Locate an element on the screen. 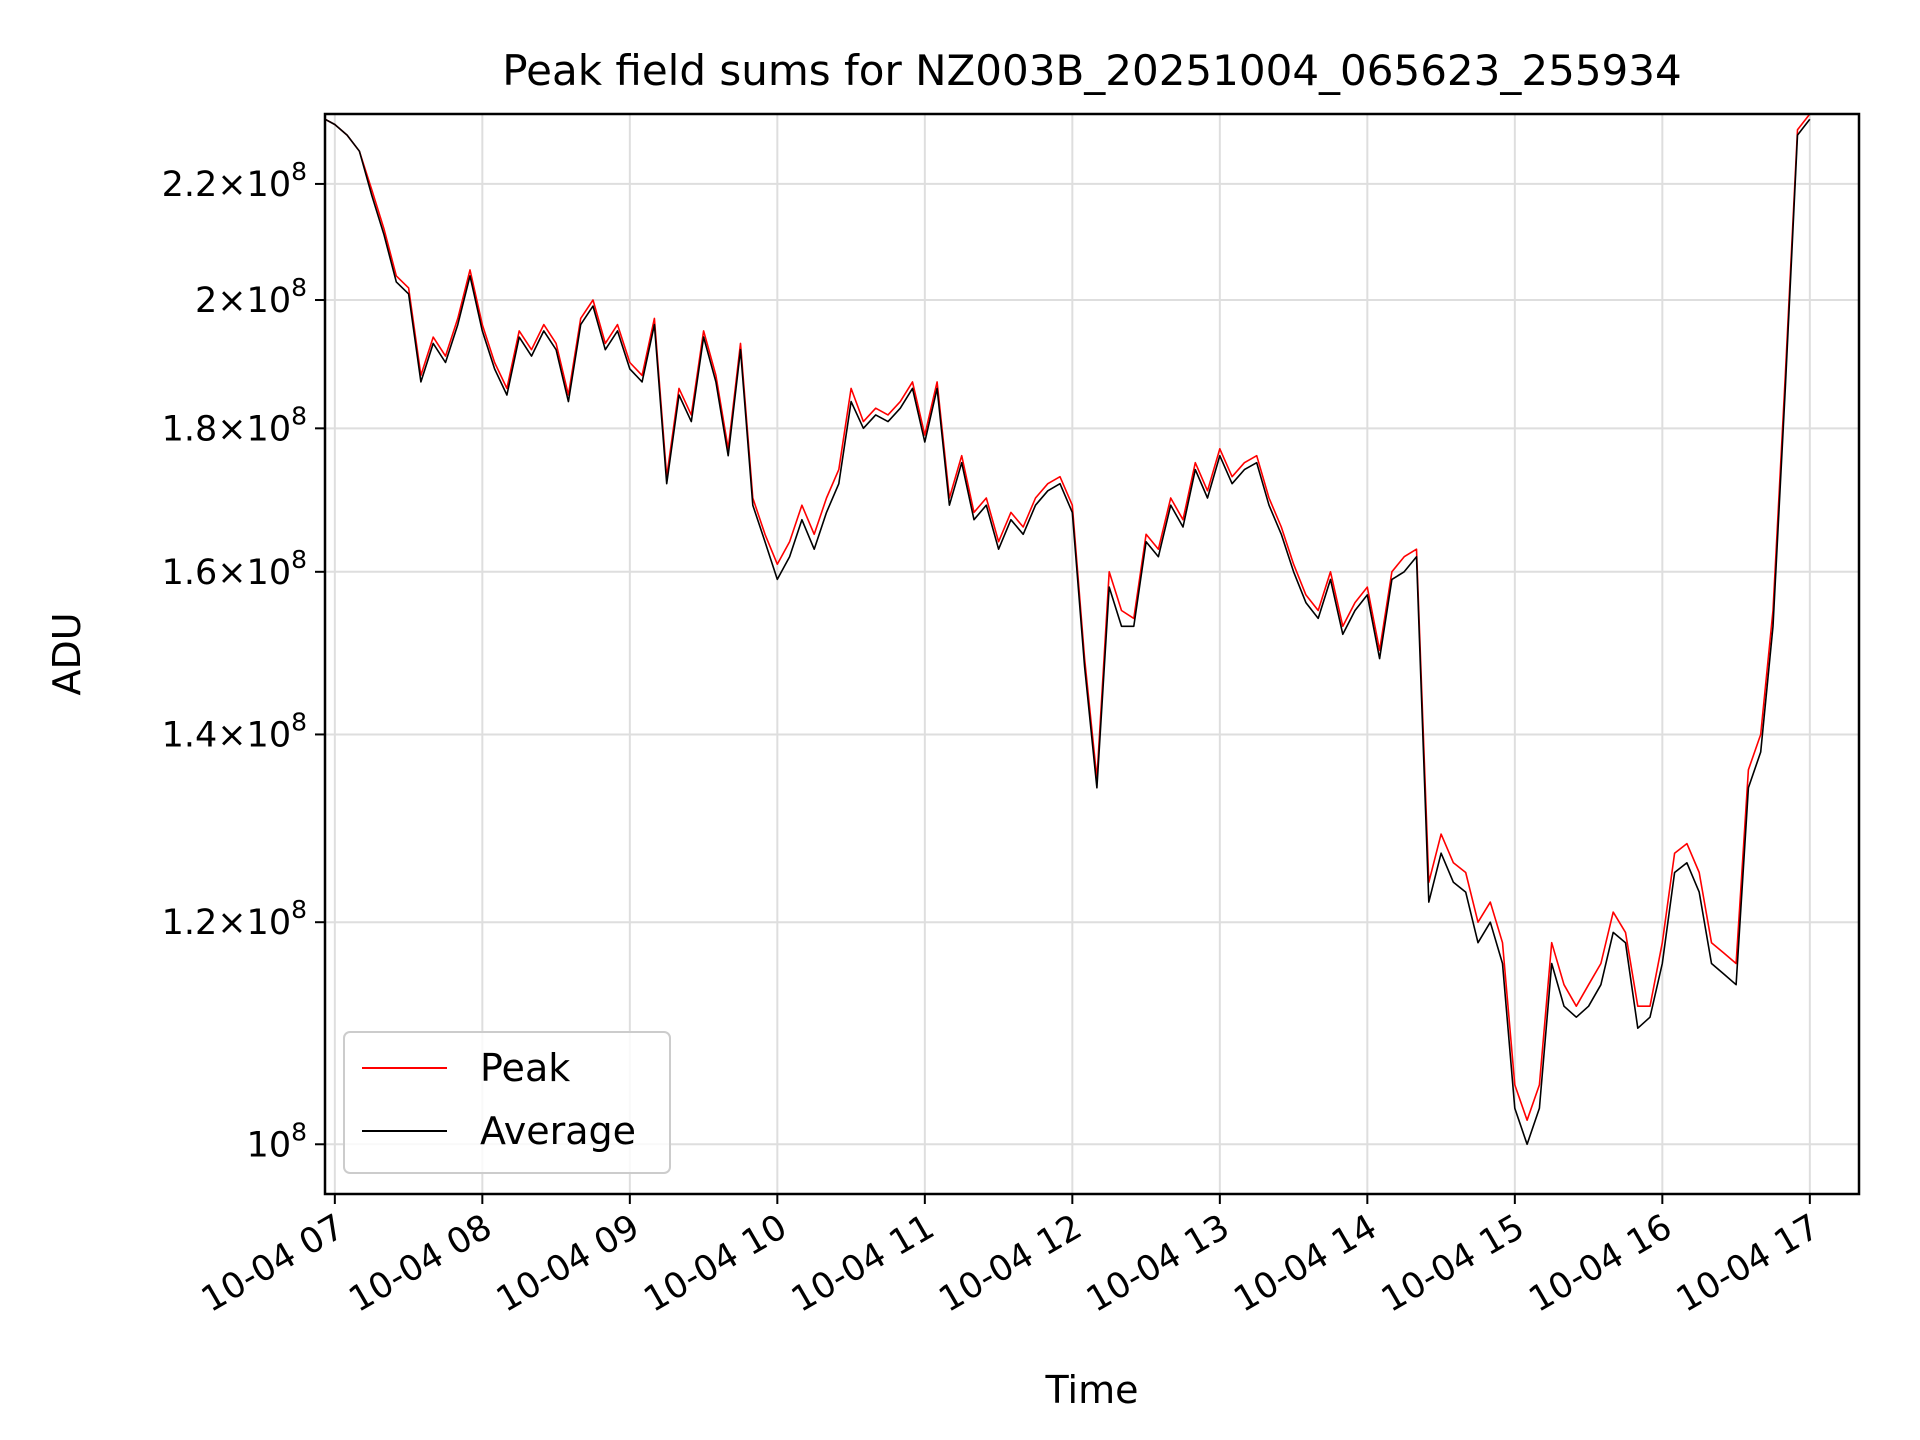  x-tick-label: 10-04 09 is located at coordinates (568, 1263).